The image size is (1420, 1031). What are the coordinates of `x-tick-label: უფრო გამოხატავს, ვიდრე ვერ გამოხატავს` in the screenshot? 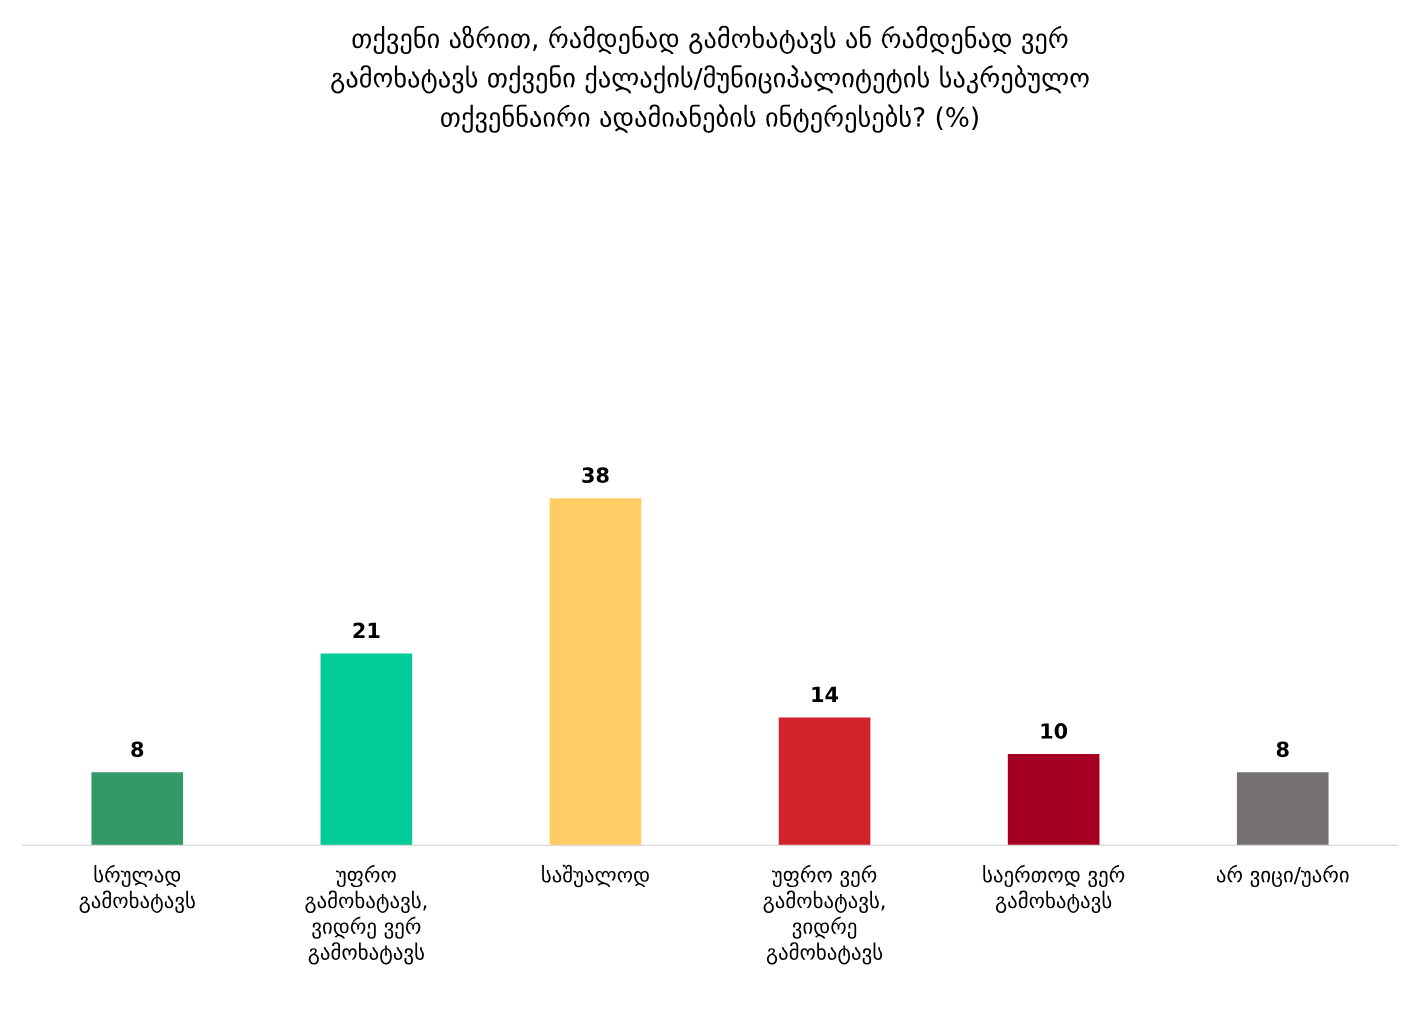 It's located at (366, 914).